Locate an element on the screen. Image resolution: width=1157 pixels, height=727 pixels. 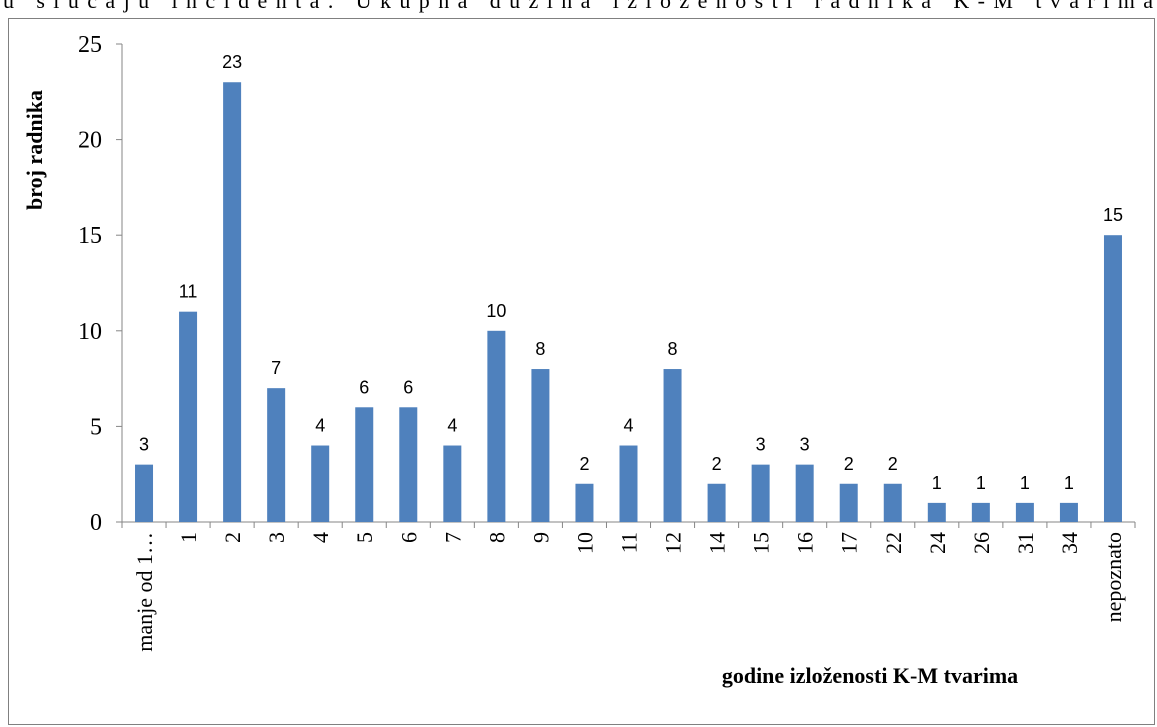
data-label: 10 is located at coordinates (496, 311).